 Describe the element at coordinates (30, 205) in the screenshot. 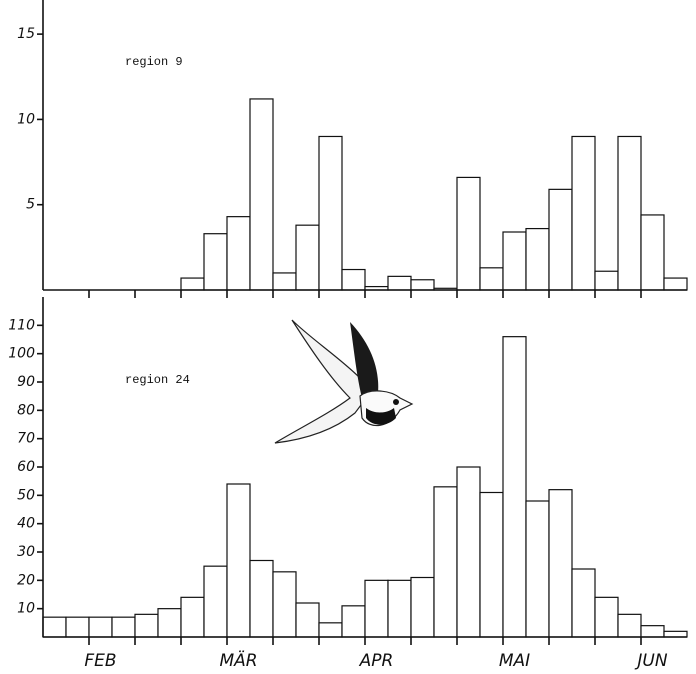

I see `y-tick-label: 5` at that location.